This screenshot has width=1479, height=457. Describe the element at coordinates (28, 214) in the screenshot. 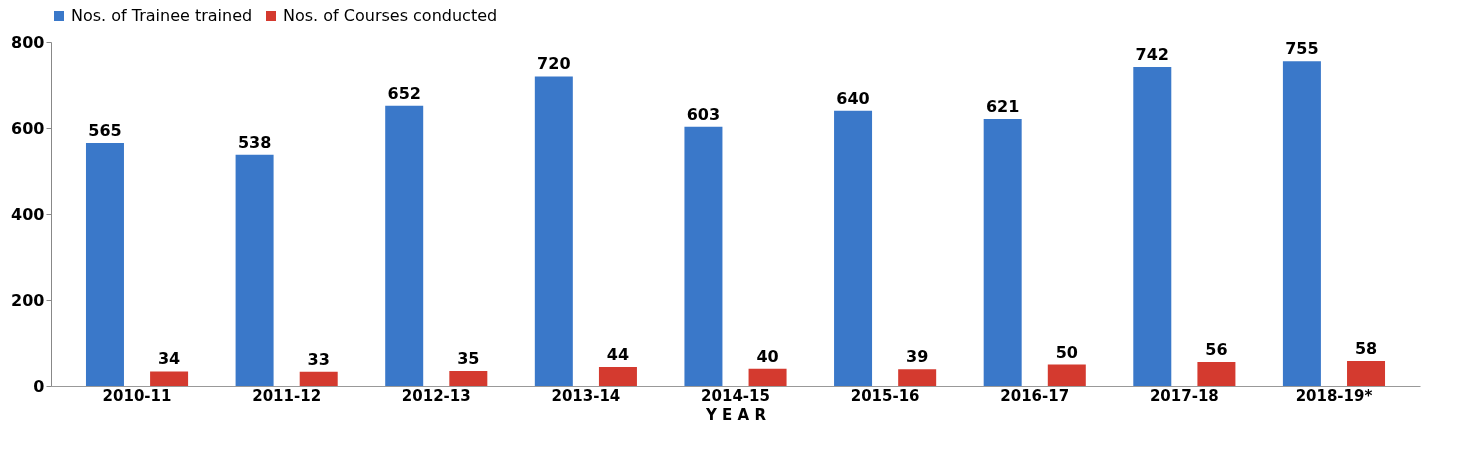

I see `y-tick-label: 400` at that location.